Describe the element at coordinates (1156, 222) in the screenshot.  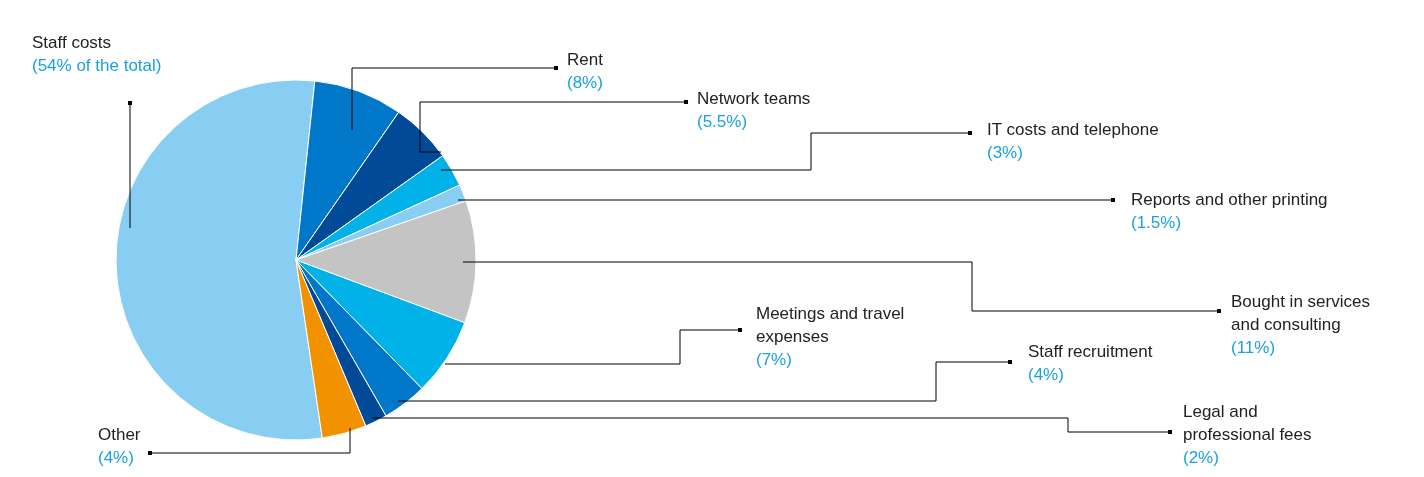
I see `data-label: (1.5%)` at that location.